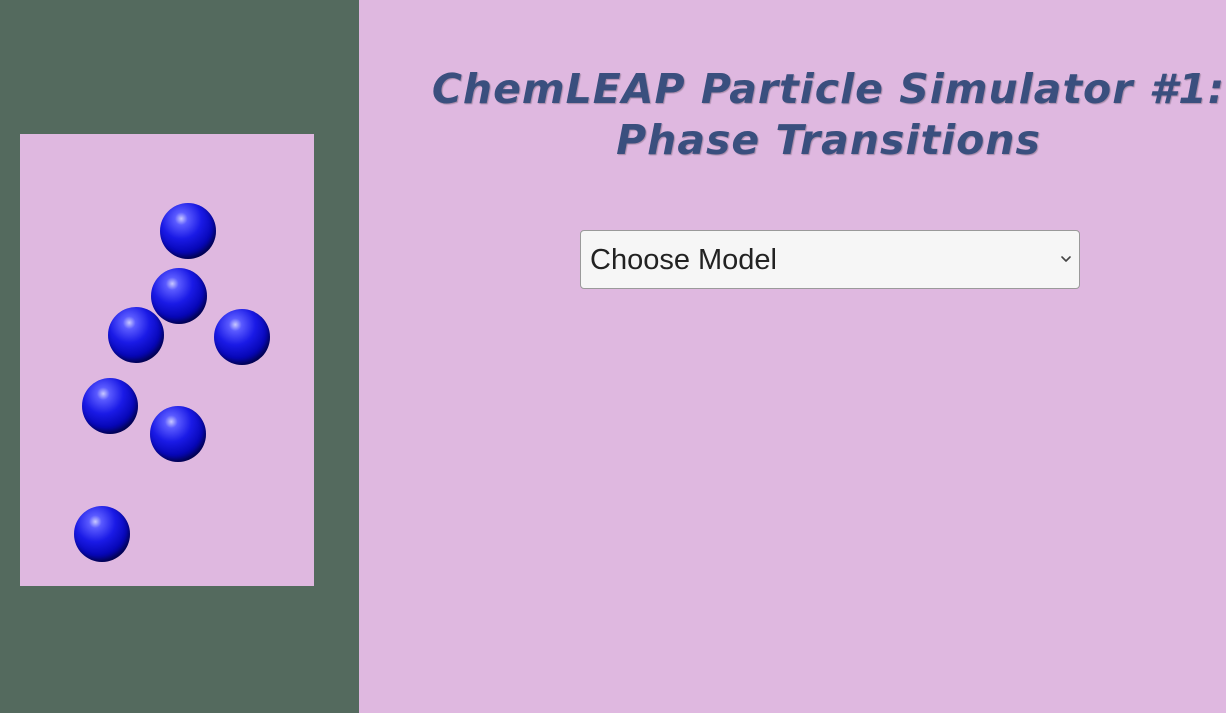 This screenshot has height=713, width=1226. What do you see at coordinates (828, 89) in the screenshot?
I see `page-title-line-1: ChemLEAP Particle Simulator #1:` at bounding box center [828, 89].